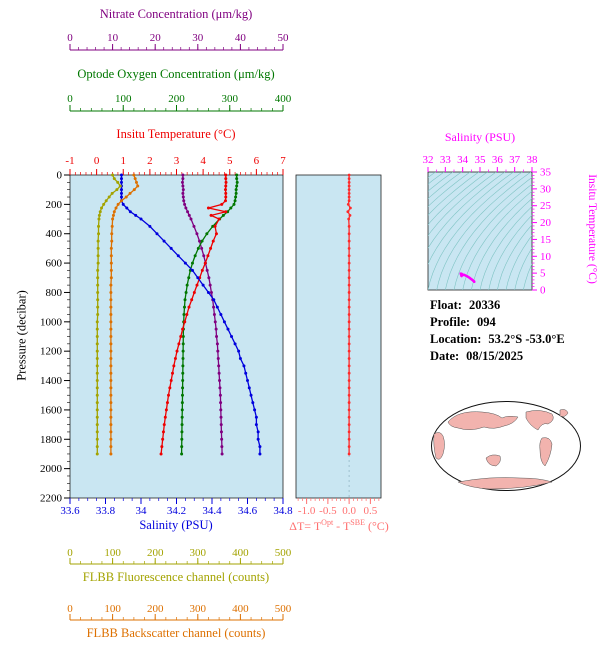 This screenshot has width=609, height=663. Describe the element at coordinates (112, 609) in the screenshot. I see `tick-label: 100` at that location.